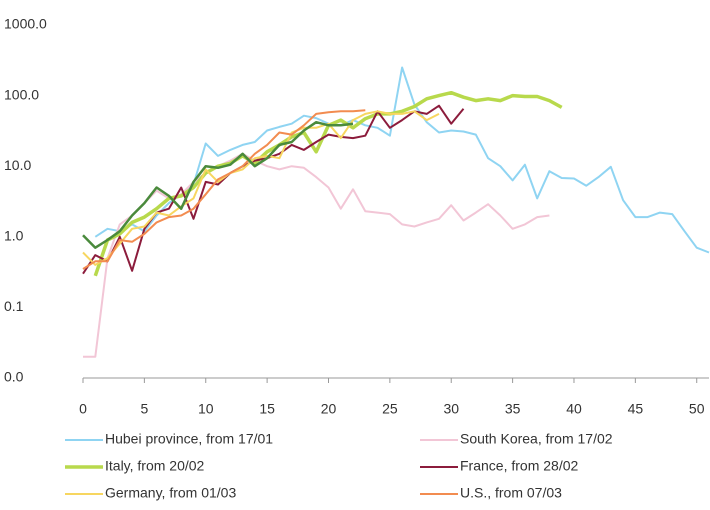 This screenshot has width=710, height=510. I want to click on x-tick-label: 15, so click(267, 409).